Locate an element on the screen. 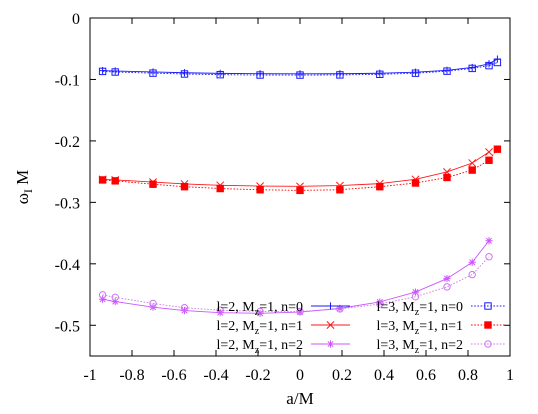  x-tick-label: 0 is located at coordinates (300, 375).